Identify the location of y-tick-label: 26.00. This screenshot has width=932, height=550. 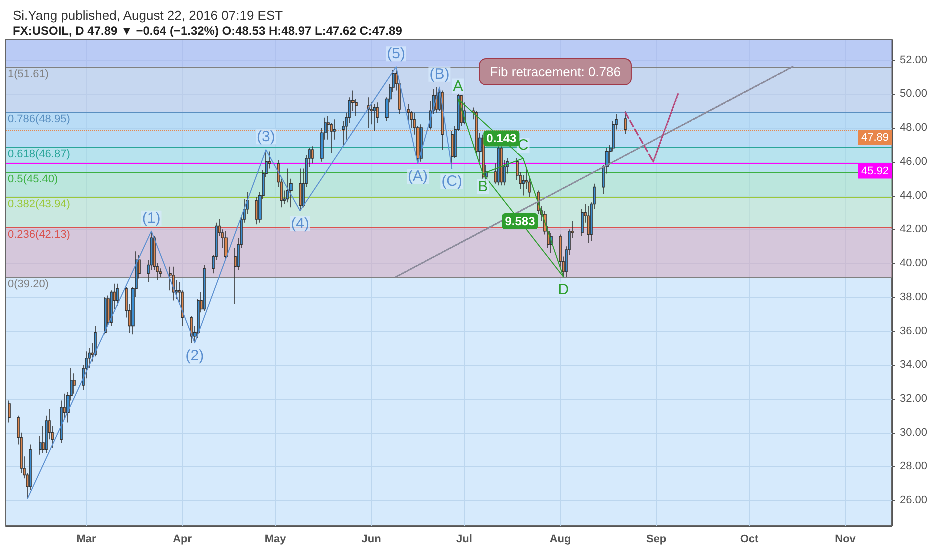
(914, 500).